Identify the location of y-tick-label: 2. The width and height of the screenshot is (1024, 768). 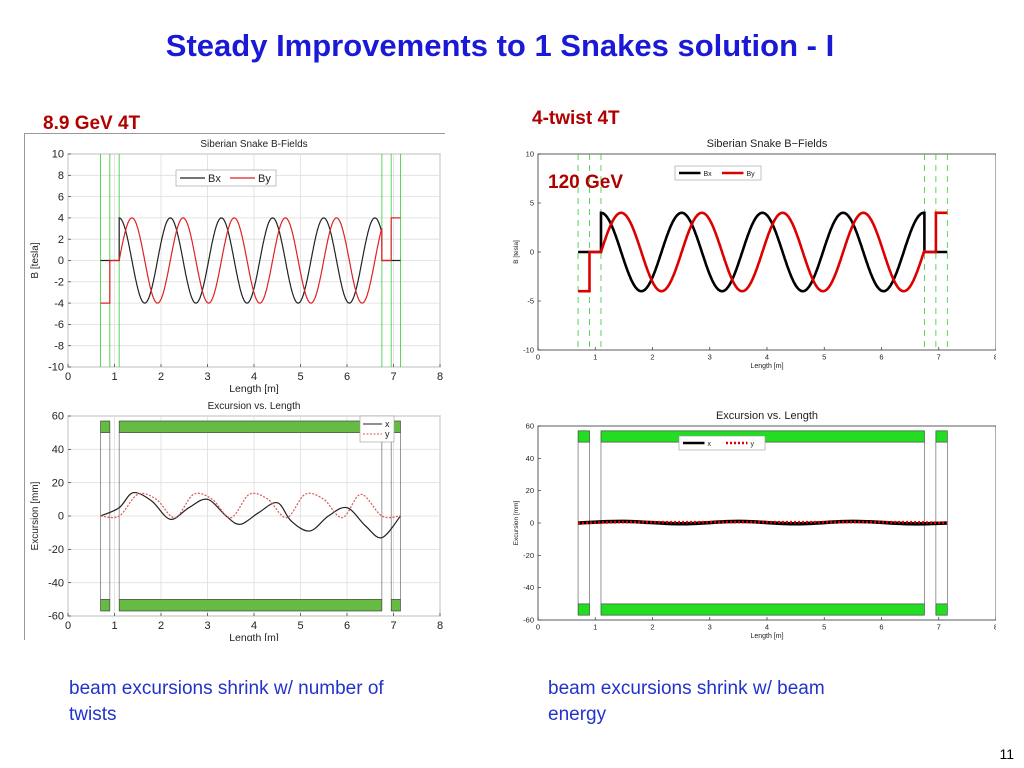
(61, 240).